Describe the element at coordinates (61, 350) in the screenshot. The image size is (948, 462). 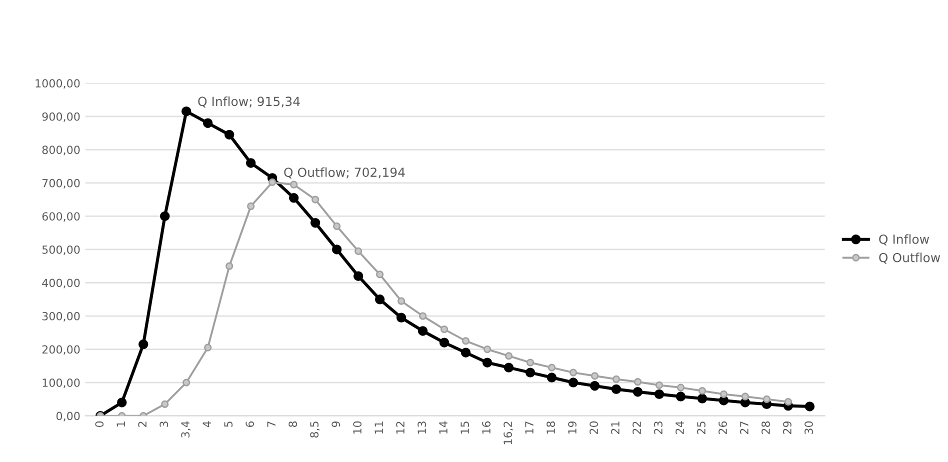
I see `y-tick-label: 200,00` at that location.